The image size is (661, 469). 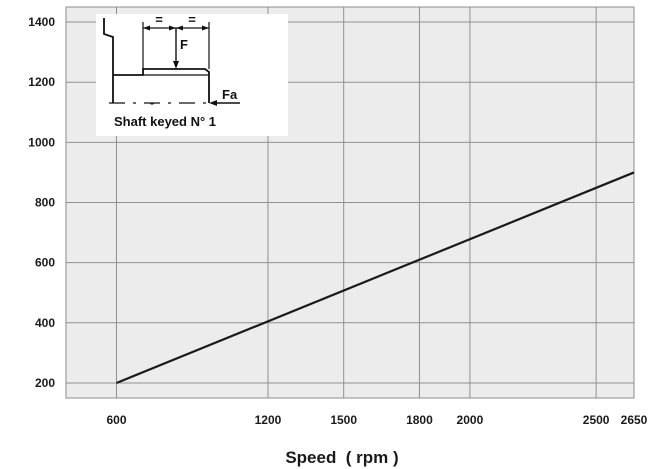 What do you see at coordinates (41, 142) in the screenshot?
I see `y-tick-label: 1000` at bounding box center [41, 142].